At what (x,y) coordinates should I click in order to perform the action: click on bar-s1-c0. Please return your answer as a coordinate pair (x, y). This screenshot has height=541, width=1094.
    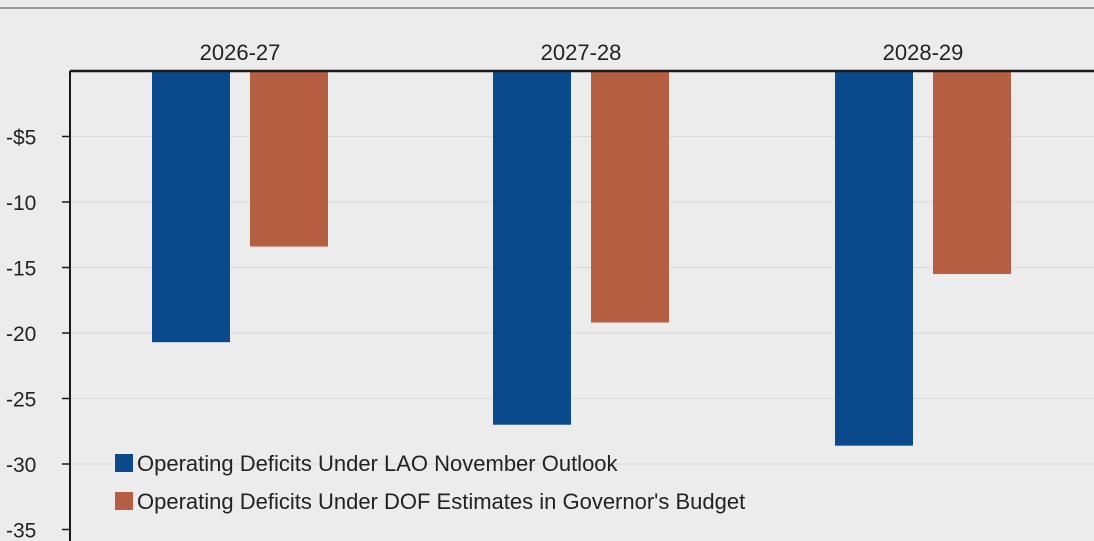
    Looking at the image, I should click on (289, 159).